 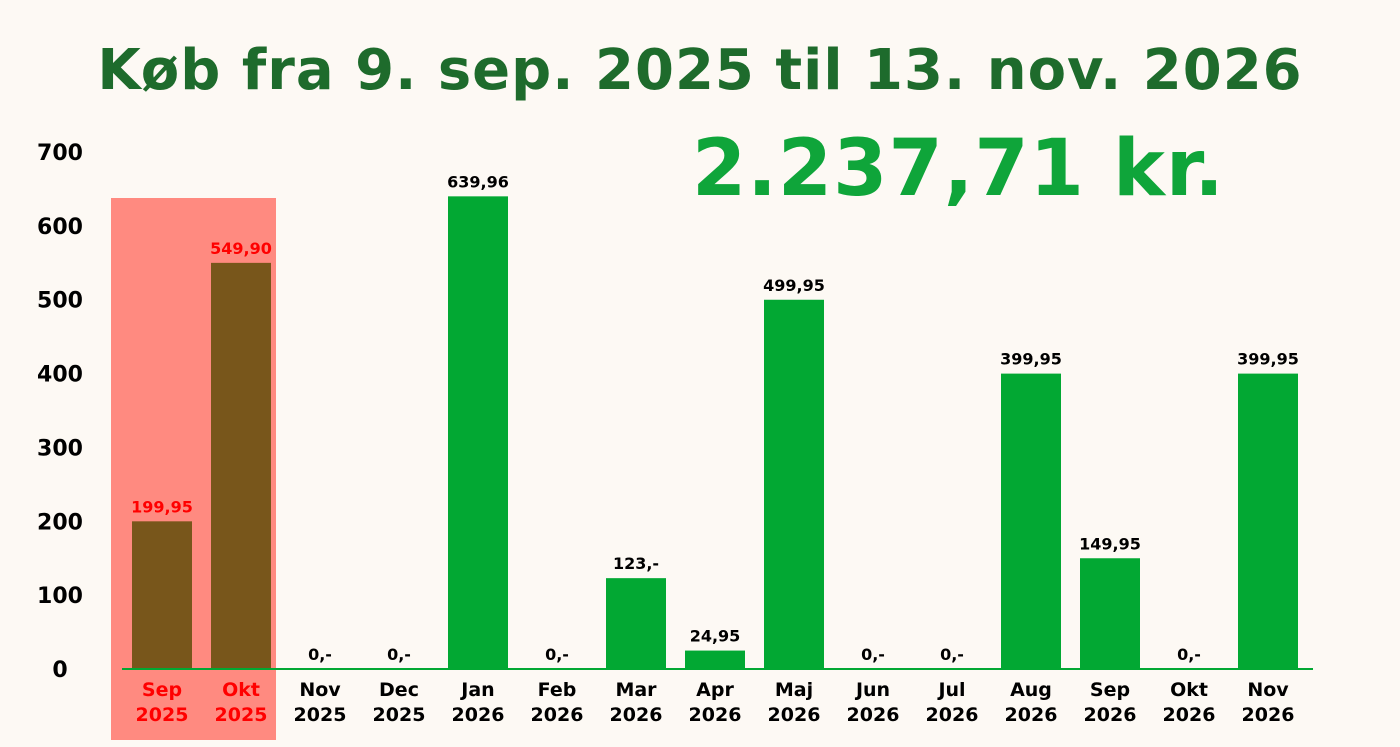 I want to click on x-tick-label-month: Jan, so click(x=476, y=690).